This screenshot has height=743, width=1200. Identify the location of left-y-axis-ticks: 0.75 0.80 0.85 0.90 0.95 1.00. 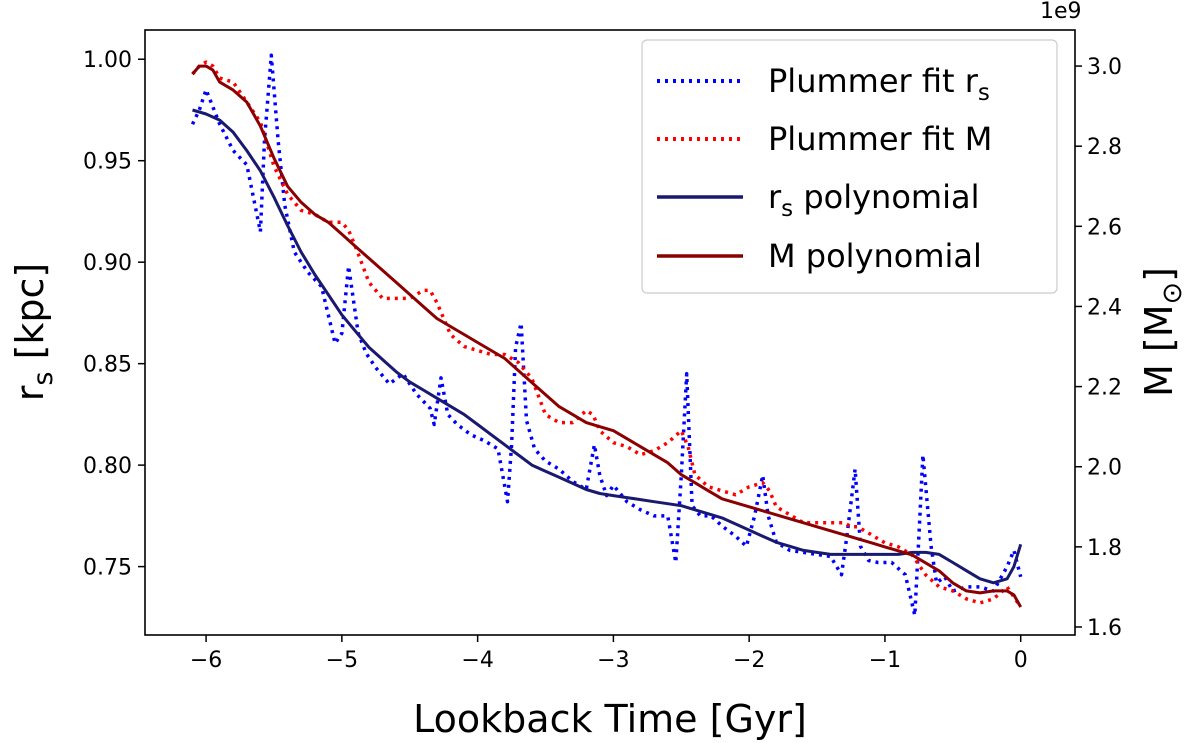
(114, 314).